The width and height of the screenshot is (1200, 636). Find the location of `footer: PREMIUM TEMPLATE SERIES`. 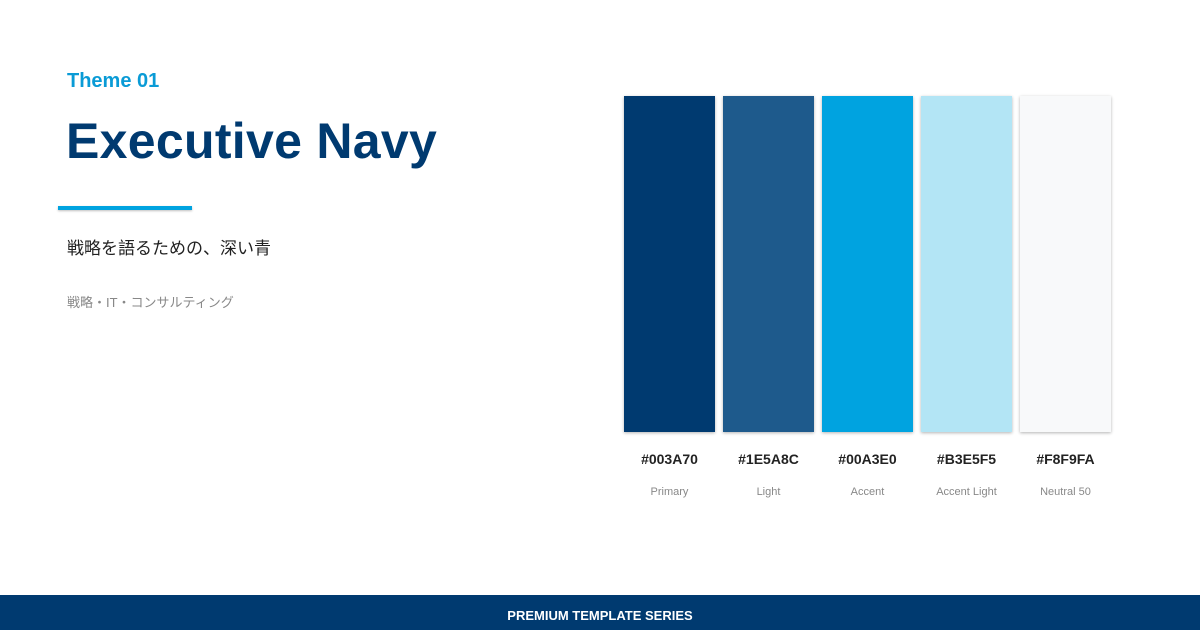

footer: PREMIUM TEMPLATE SERIES is located at coordinates (600, 612).